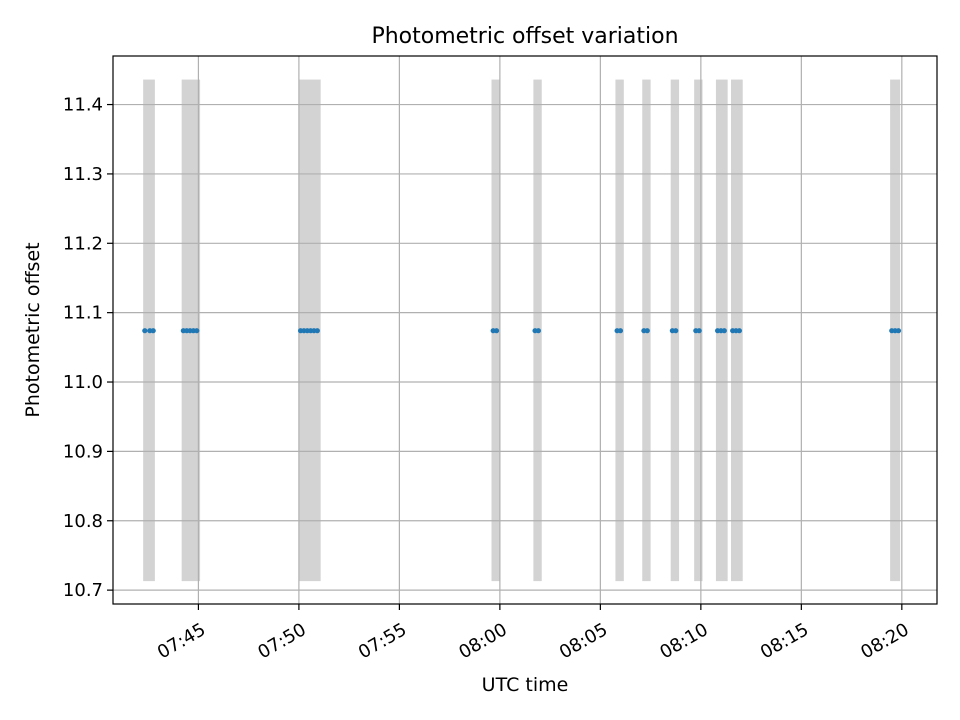 This screenshot has height=720, width=960. Describe the element at coordinates (83, 521) in the screenshot. I see `y-tick-label: 10.8` at that location.